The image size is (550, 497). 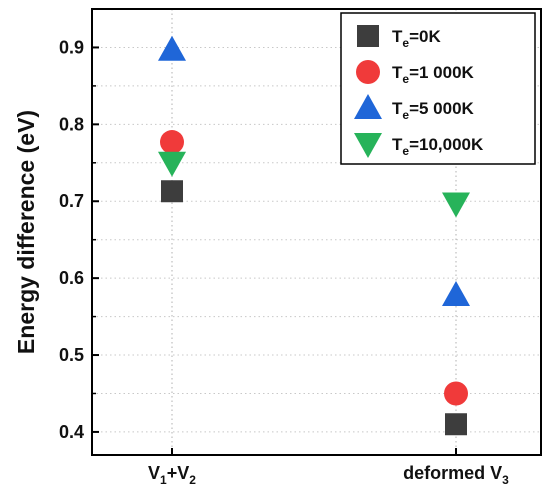 I want to click on legend-label: Te=5 000K, so click(x=433, y=110).